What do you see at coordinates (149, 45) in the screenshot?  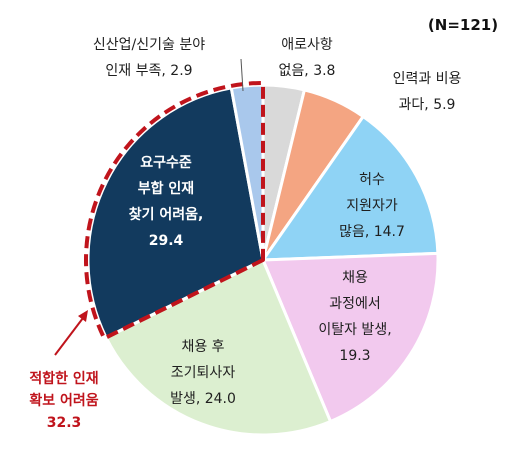 I see `slice-label-line: 신산업/신기술 분야` at bounding box center [149, 45].